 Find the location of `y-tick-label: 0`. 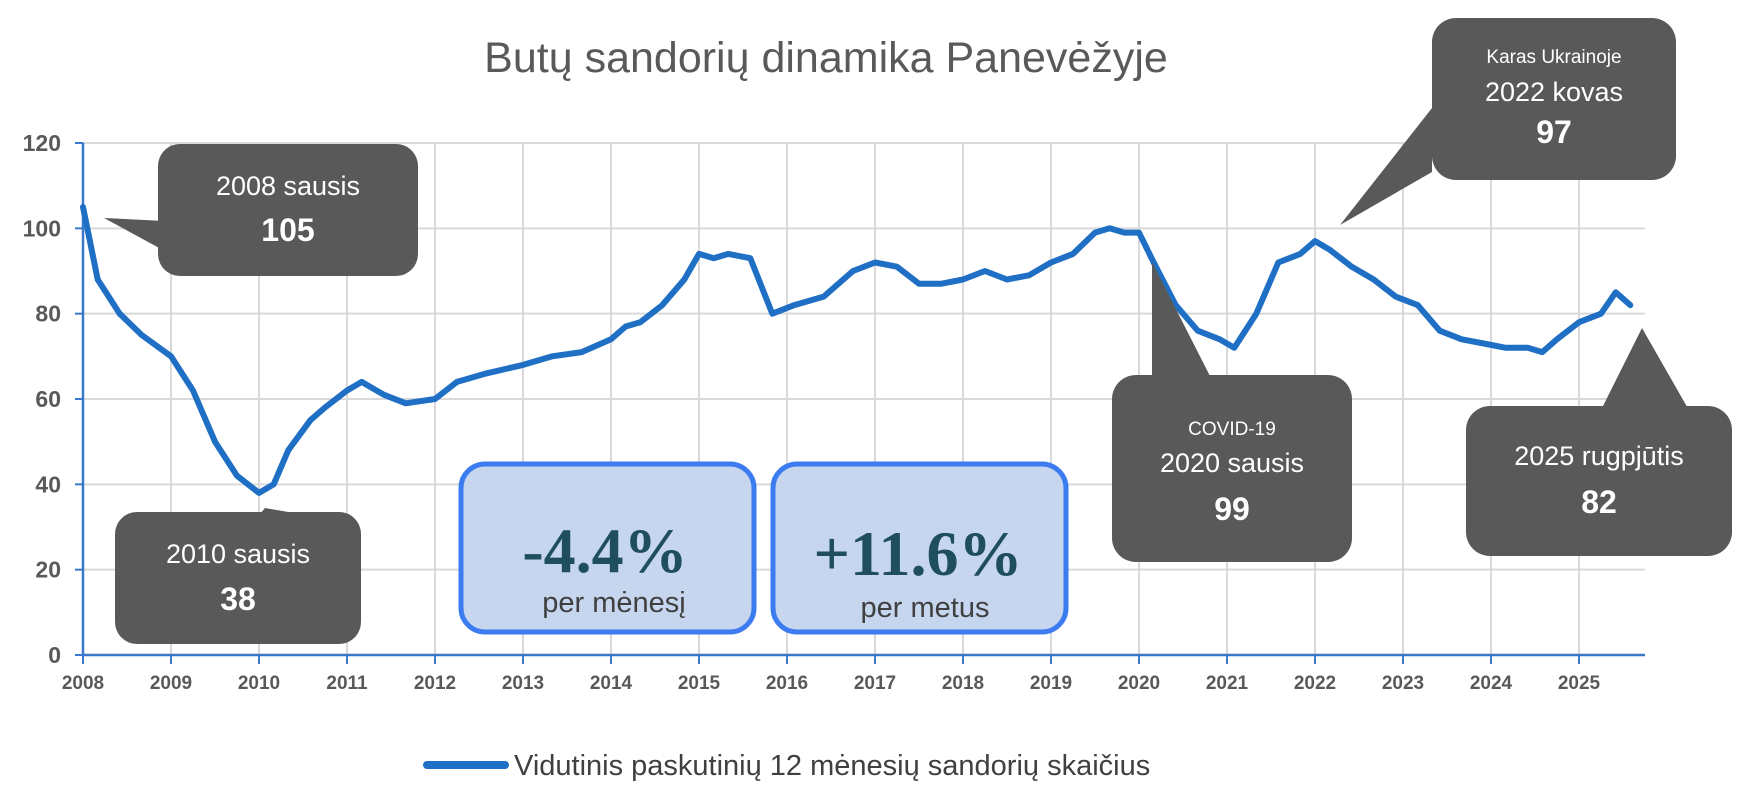

y-tick-label: 0 is located at coordinates (54, 655).